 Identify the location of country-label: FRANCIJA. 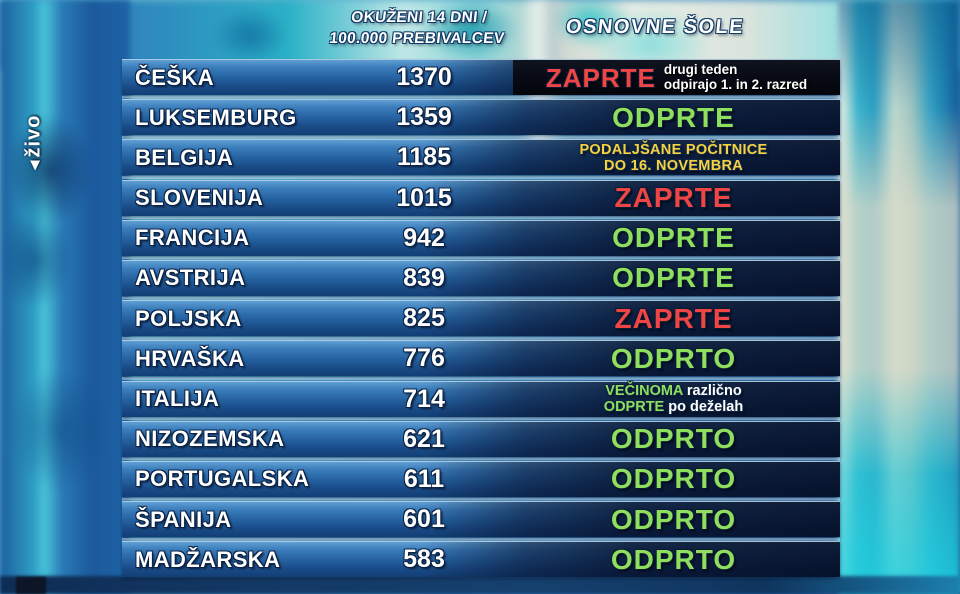
(192, 238).